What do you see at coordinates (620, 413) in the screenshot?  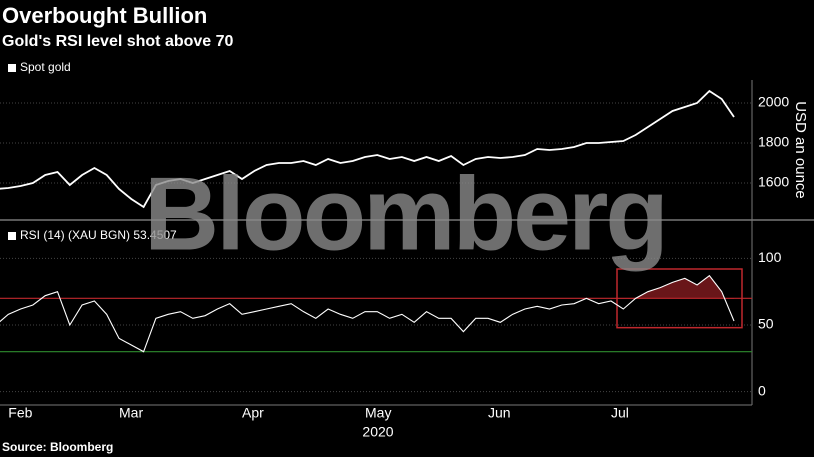 I see `x-tick-label: Jul` at bounding box center [620, 413].